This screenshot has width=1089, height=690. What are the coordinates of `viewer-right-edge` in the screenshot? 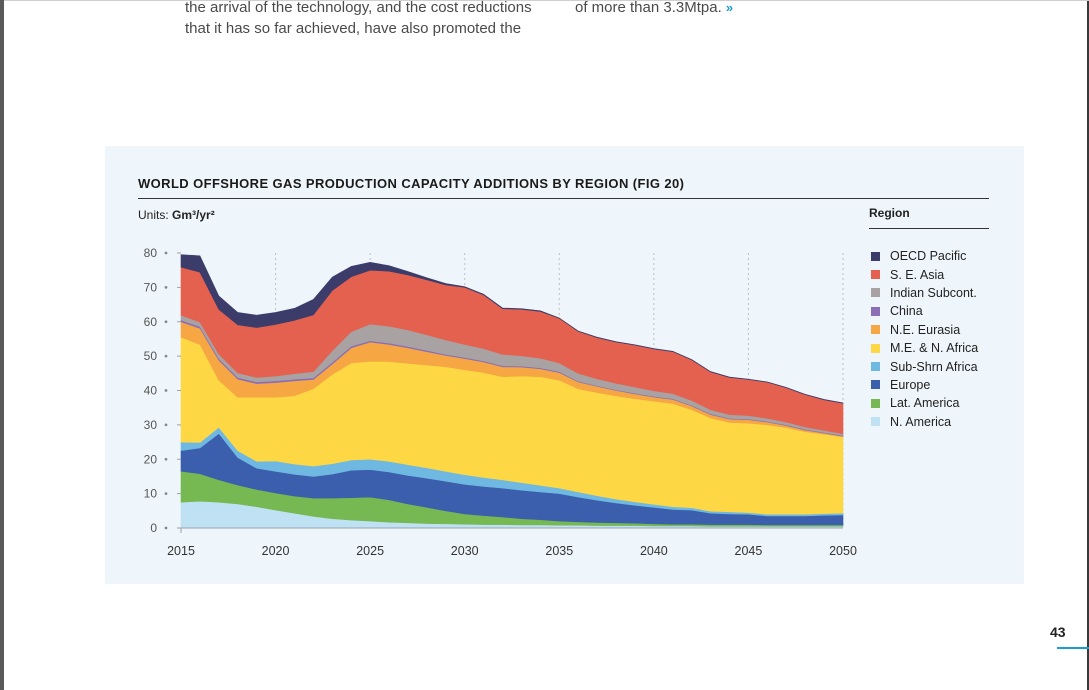 It's located at (1088, 345).